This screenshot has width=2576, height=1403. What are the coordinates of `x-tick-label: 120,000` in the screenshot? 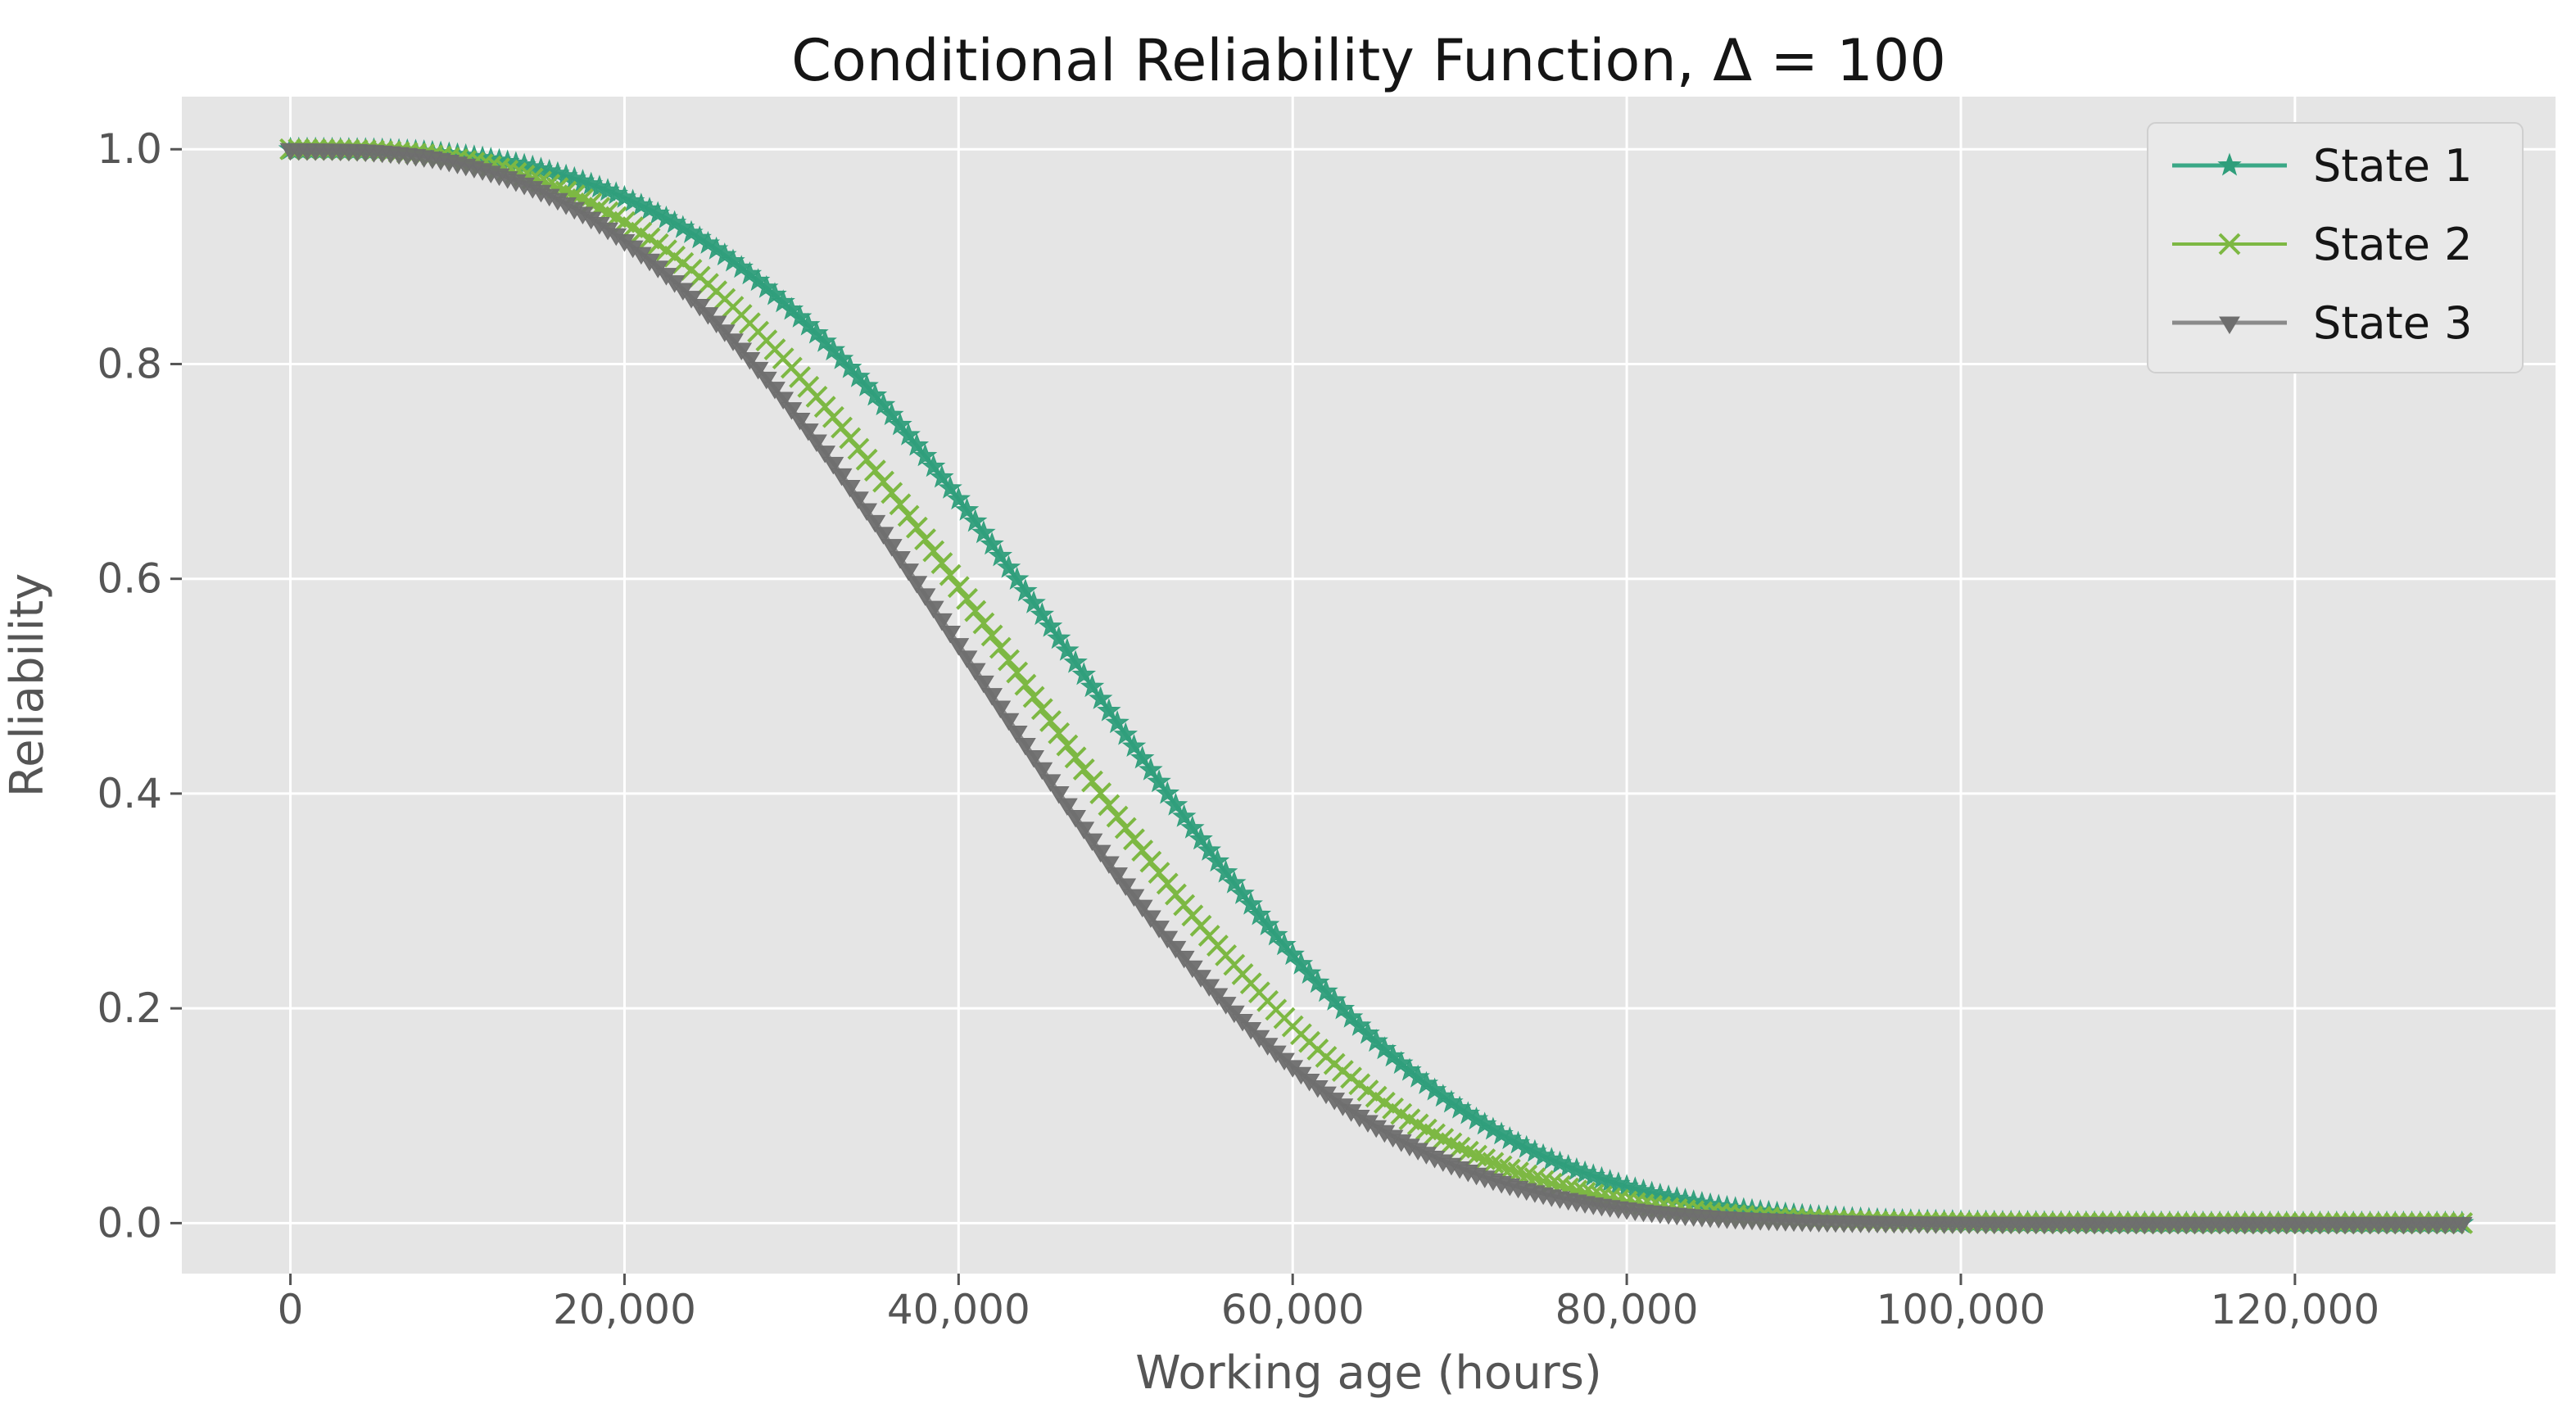 It's located at (2294, 1309).